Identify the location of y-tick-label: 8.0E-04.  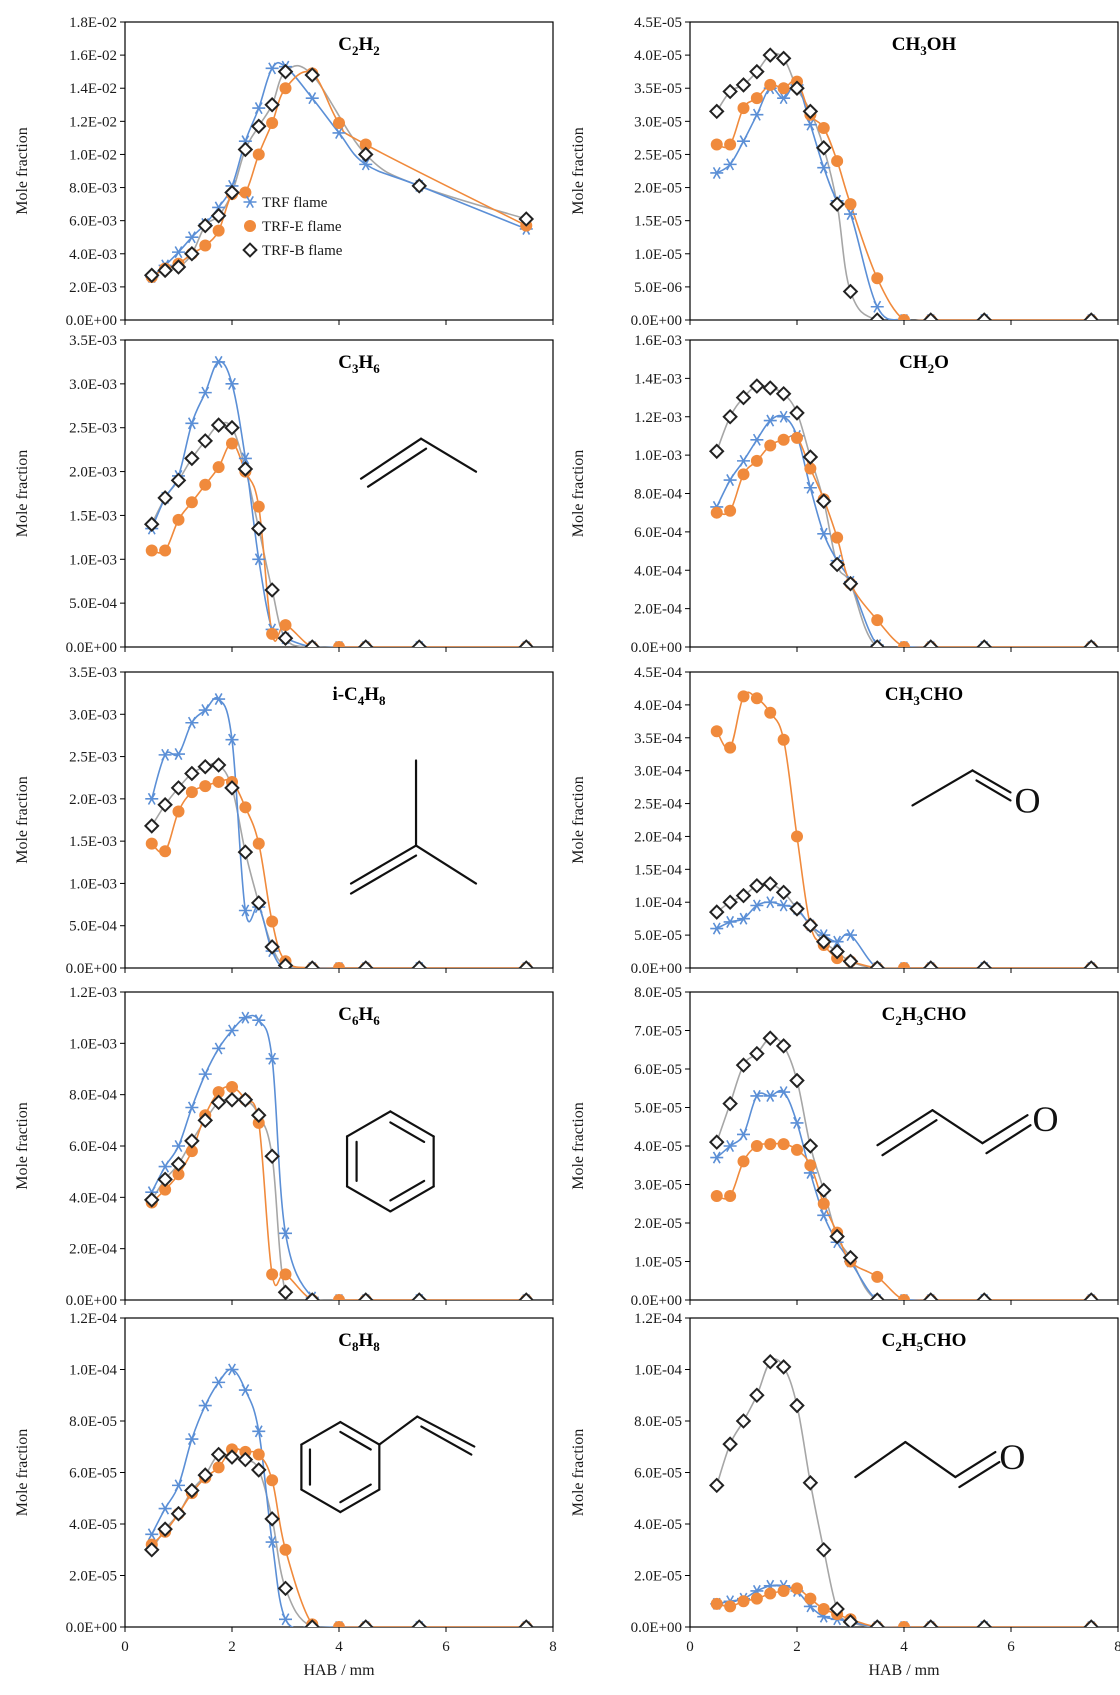
(658, 495).